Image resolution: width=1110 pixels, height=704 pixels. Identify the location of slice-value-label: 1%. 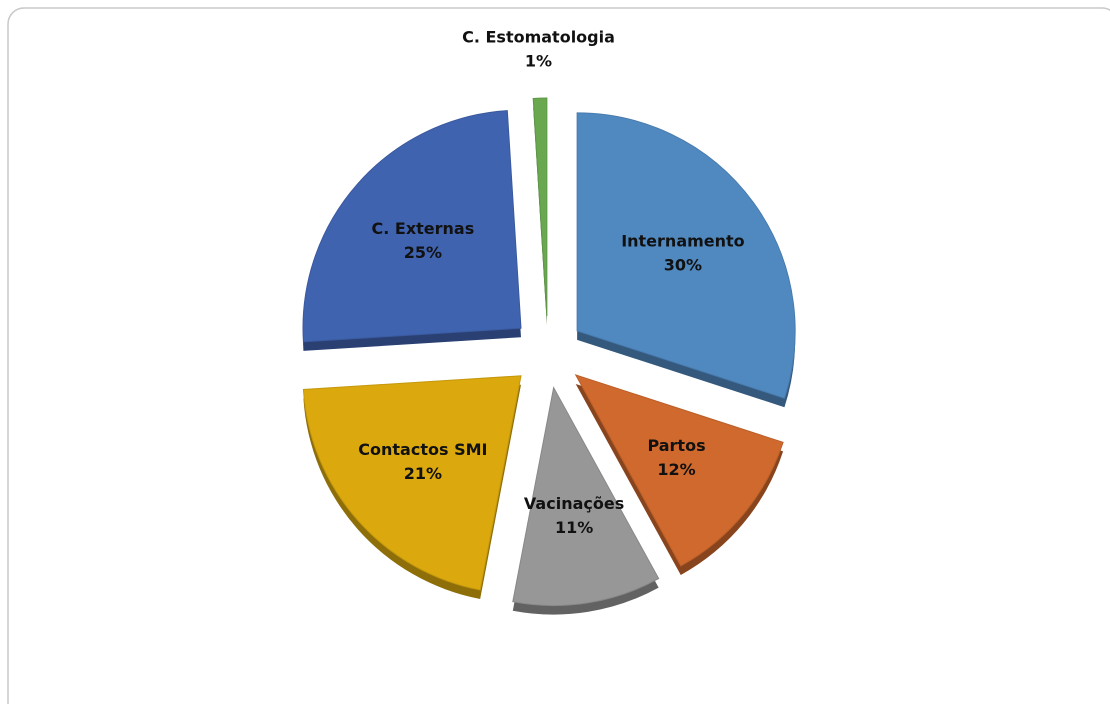
(538, 61).